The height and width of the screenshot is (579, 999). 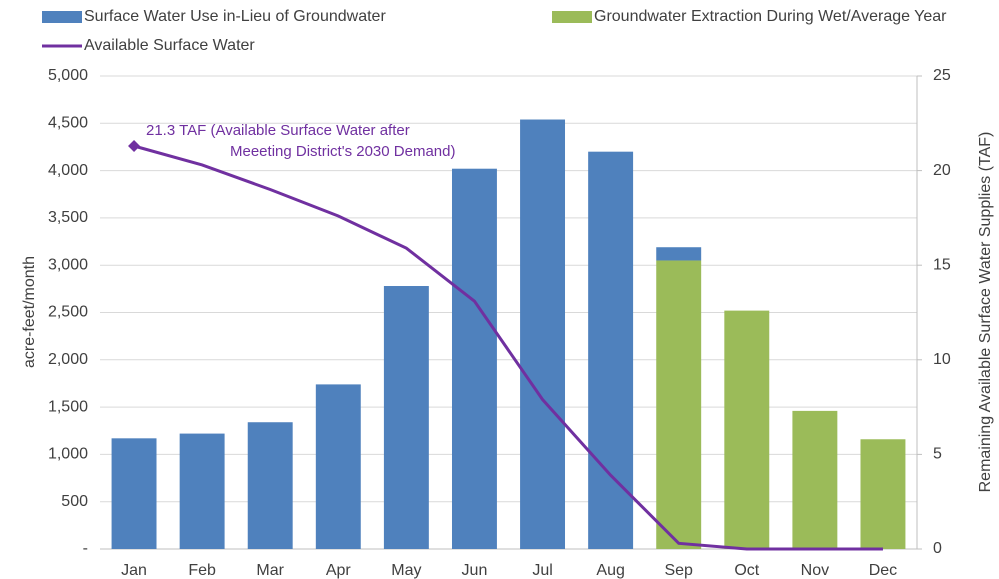 What do you see at coordinates (68, 359) in the screenshot?
I see `y-tick-label: 2,000` at bounding box center [68, 359].